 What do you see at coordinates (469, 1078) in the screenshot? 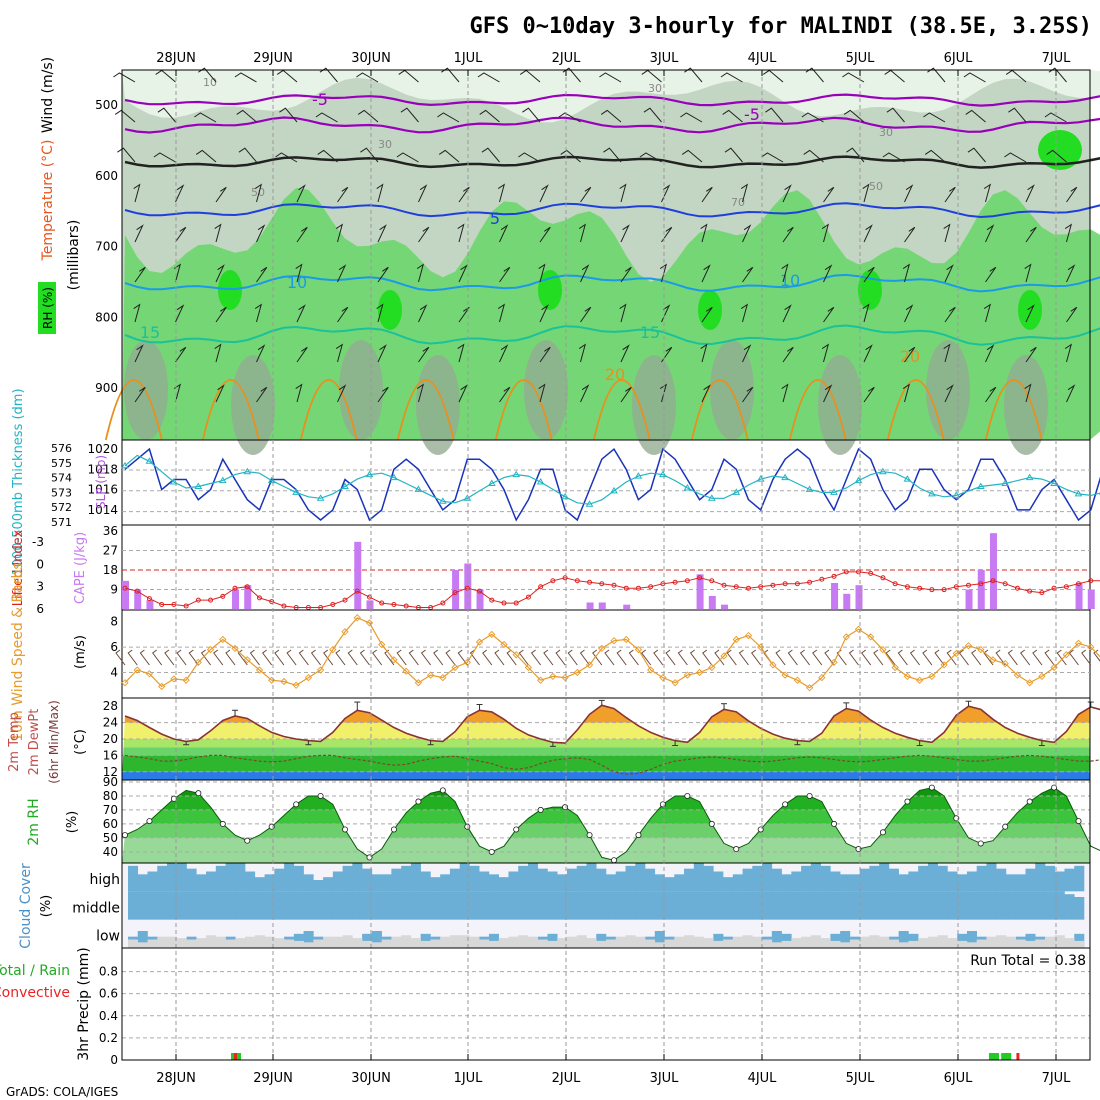
I see `date-label-bottom-3: 1JUL` at bounding box center [469, 1078].